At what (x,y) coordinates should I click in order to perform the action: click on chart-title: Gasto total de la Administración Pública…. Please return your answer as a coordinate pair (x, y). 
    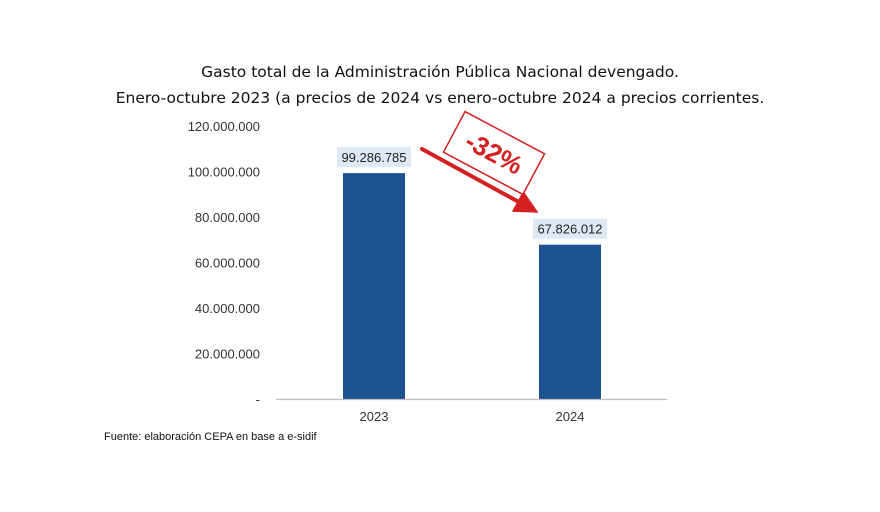
    Looking at the image, I should click on (440, 72).